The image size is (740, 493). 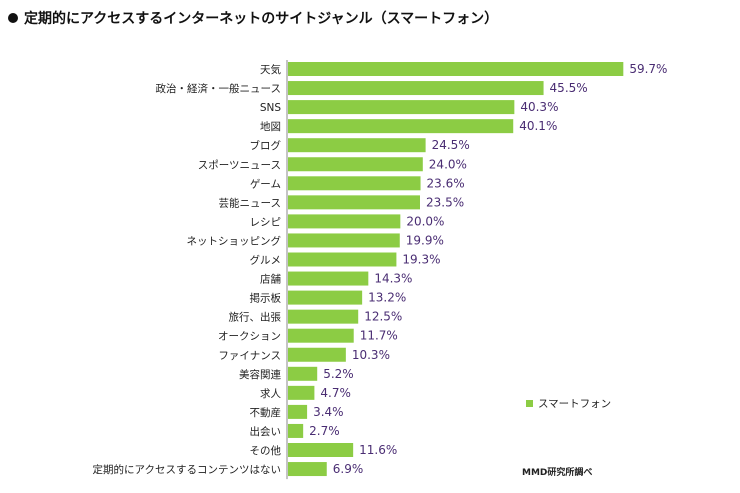 I want to click on value-label: 19.3%, so click(x=421, y=260).